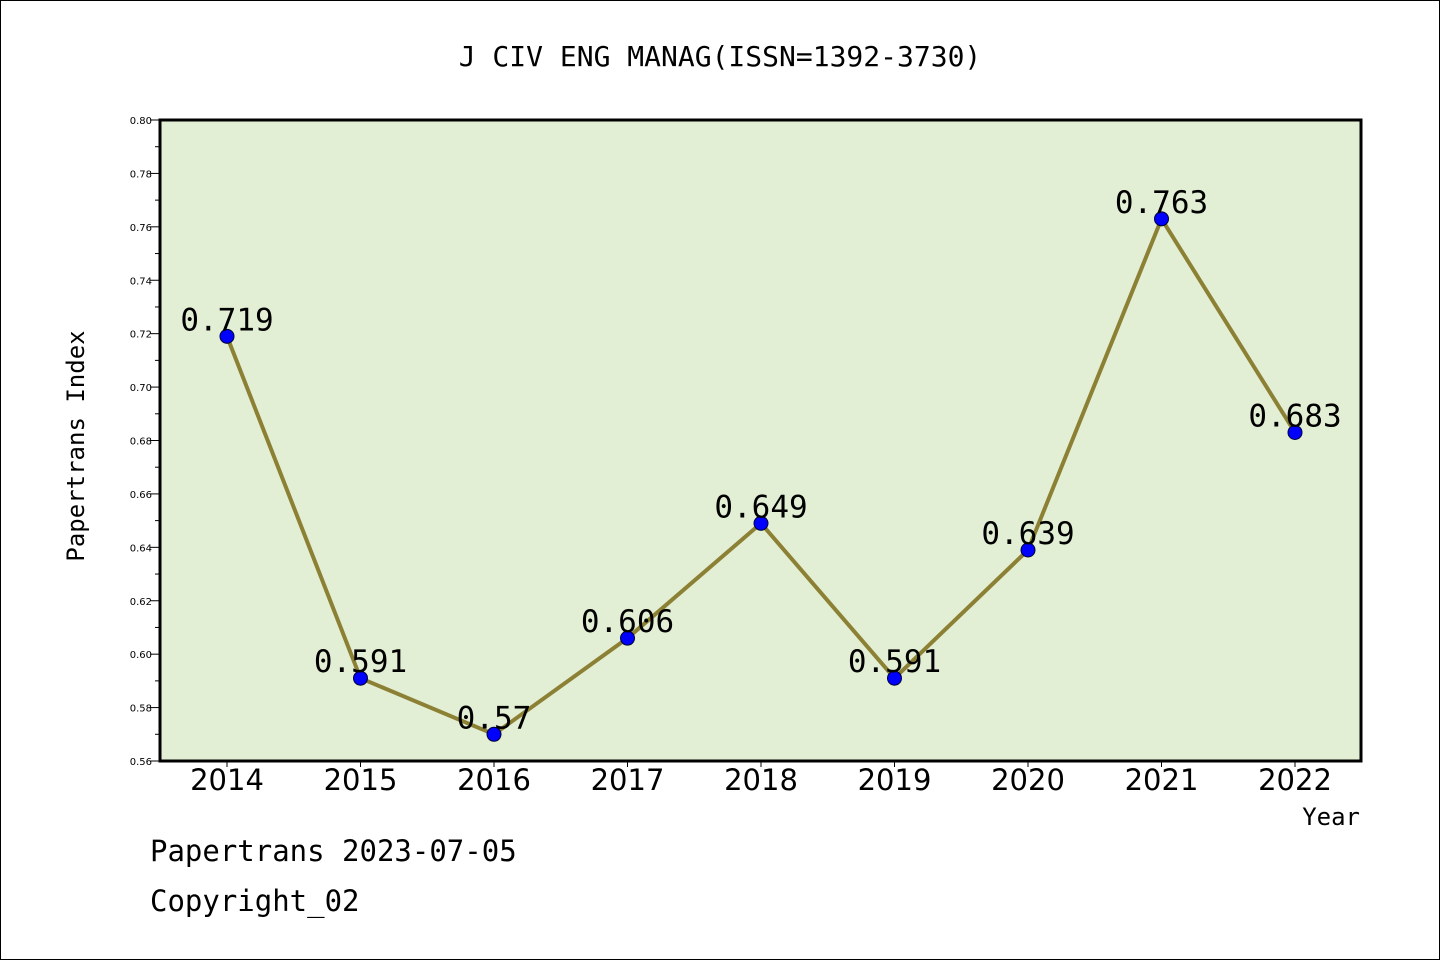  What do you see at coordinates (494, 780) in the screenshot?
I see `x-tick-label: 2016` at bounding box center [494, 780].